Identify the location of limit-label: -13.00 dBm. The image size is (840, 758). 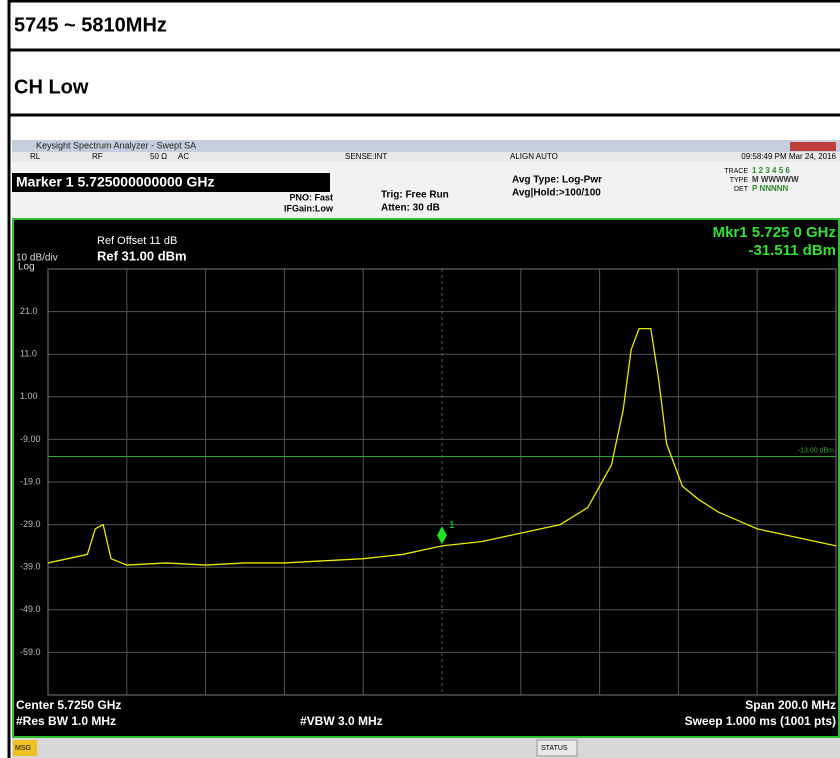
(816, 450).